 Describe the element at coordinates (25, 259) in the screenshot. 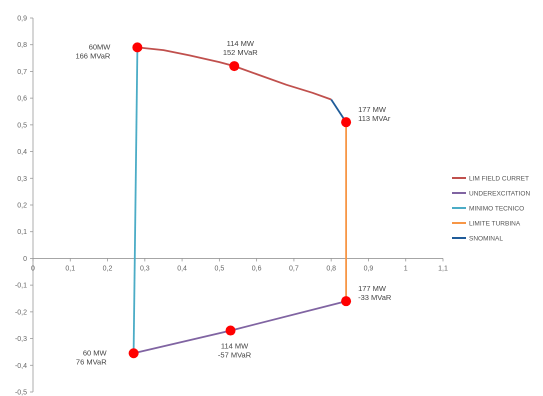

I see `y-tick-label: 0` at that location.